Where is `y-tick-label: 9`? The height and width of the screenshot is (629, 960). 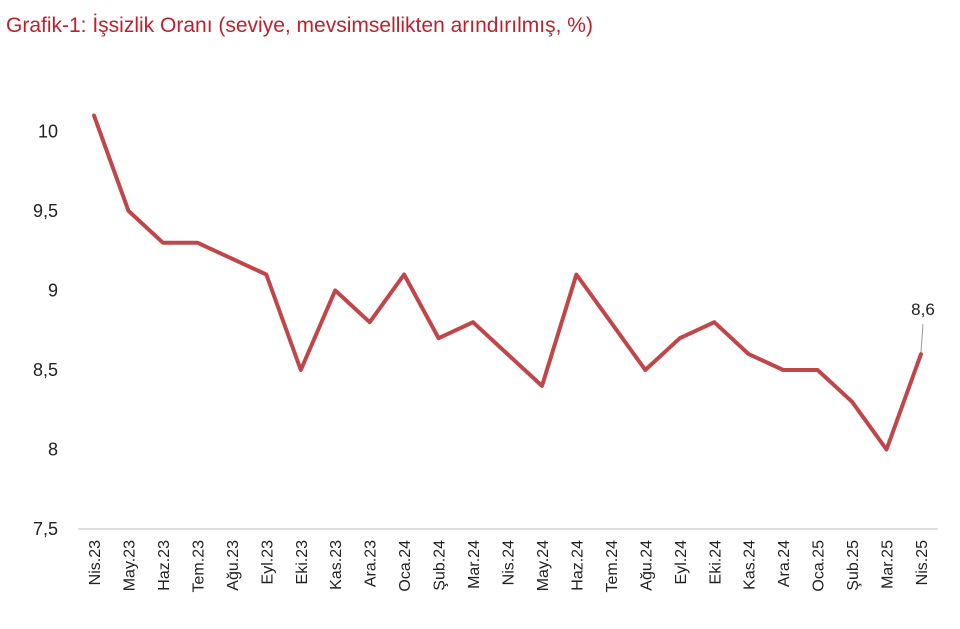 y-tick-label: 9 is located at coordinates (53, 290).